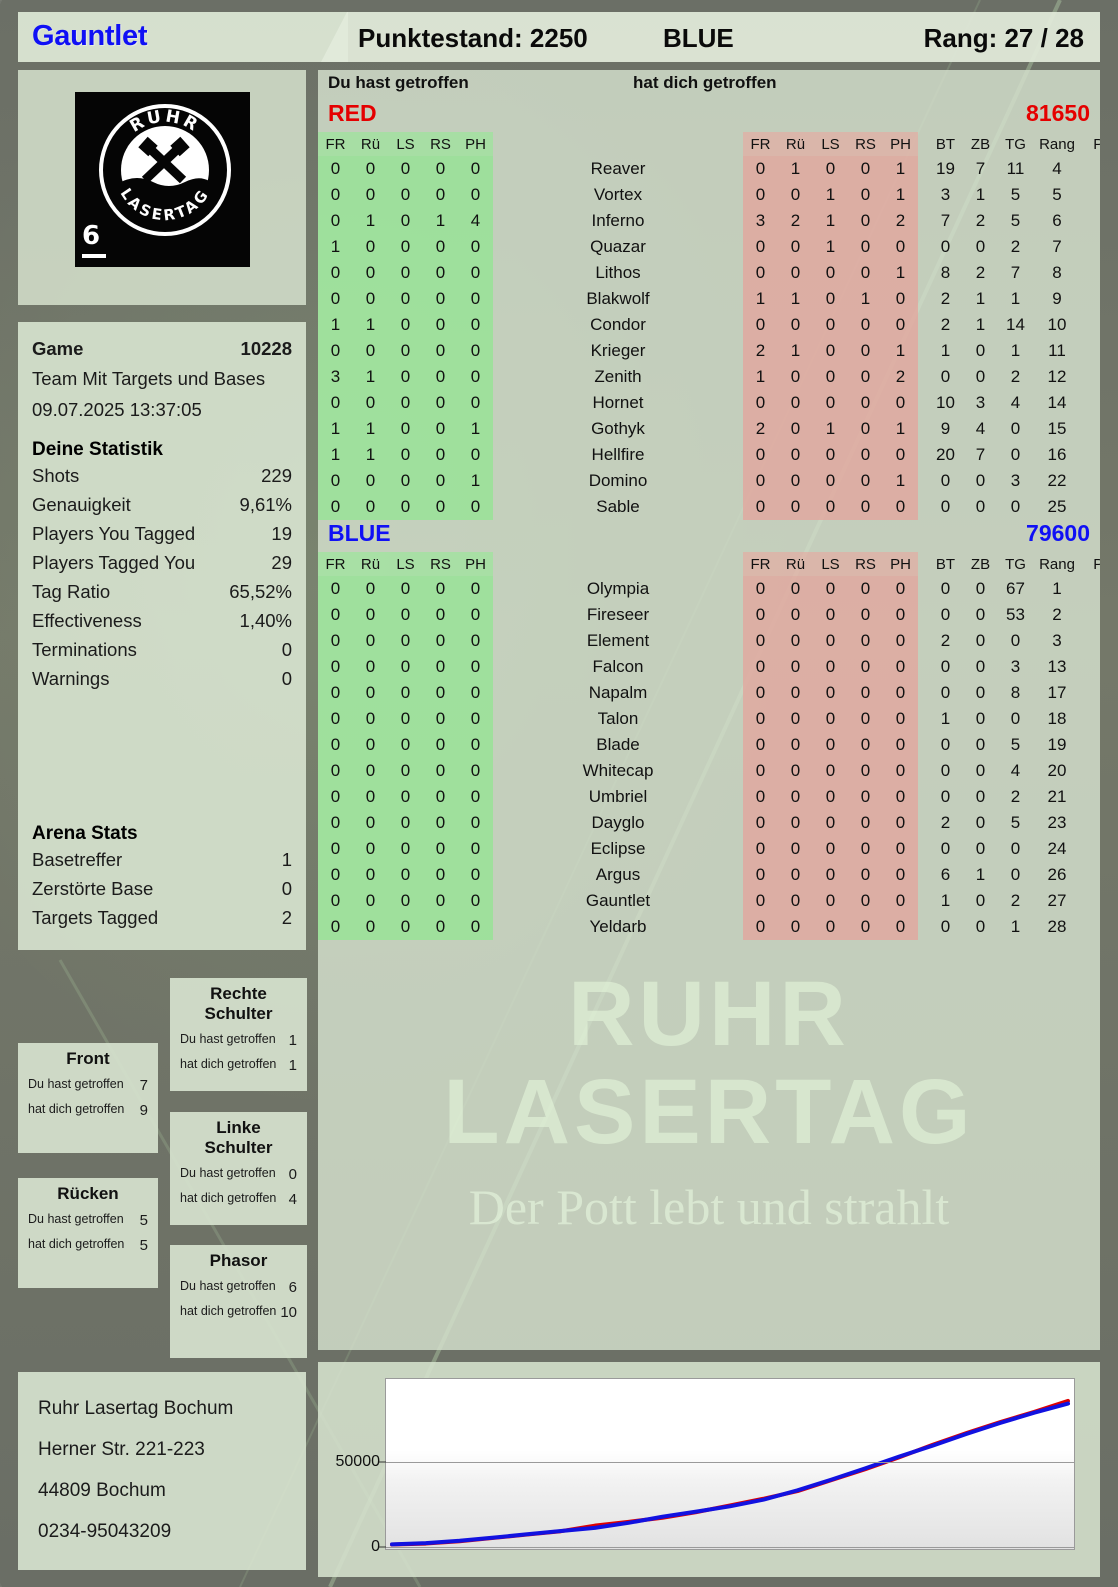 This screenshot has width=1118, height=1587. Describe the element at coordinates (1015, 144) in the screenshot. I see `col-TG: TG` at that location.